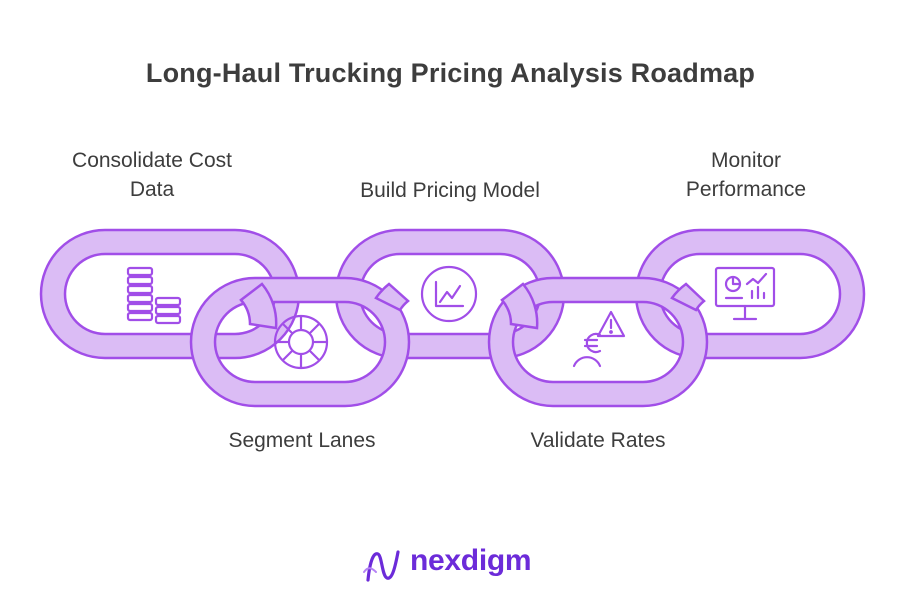 Image resolution: width=901 pixels, height=615 pixels. I want to click on chain-link-monitor-performance, so click(750, 294).